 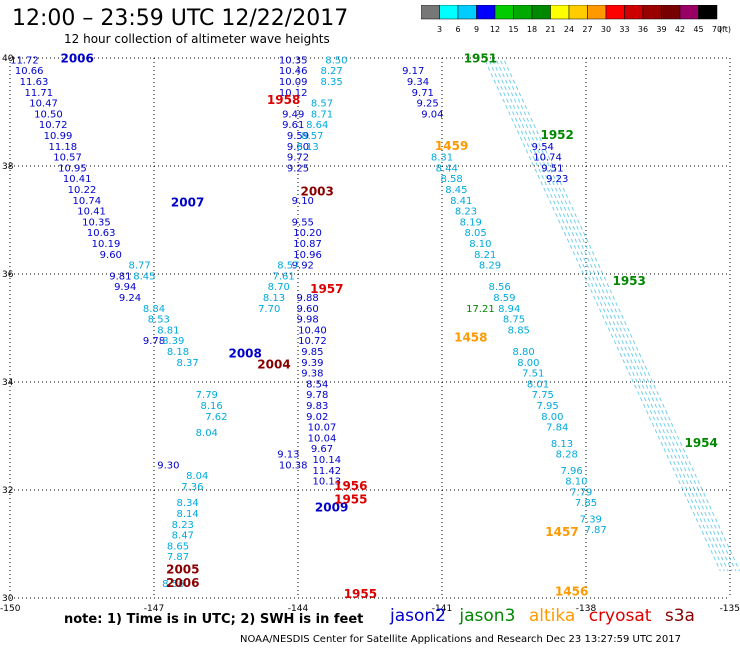 What do you see at coordinates (533, 374) in the screenshot?
I see `swh-label-altika: 7.51` at bounding box center [533, 374].